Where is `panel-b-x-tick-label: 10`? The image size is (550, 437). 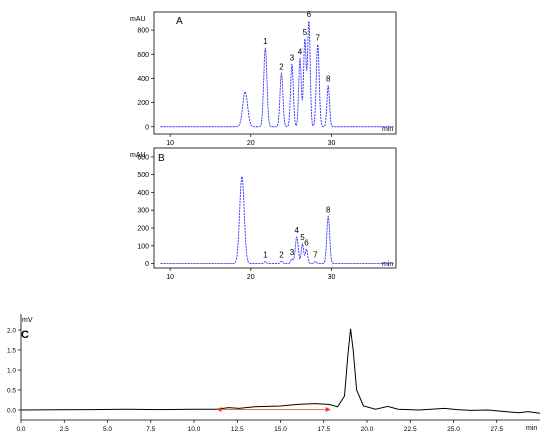
panel-b-x-tick-label: 10 is located at coordinates (170, 277).